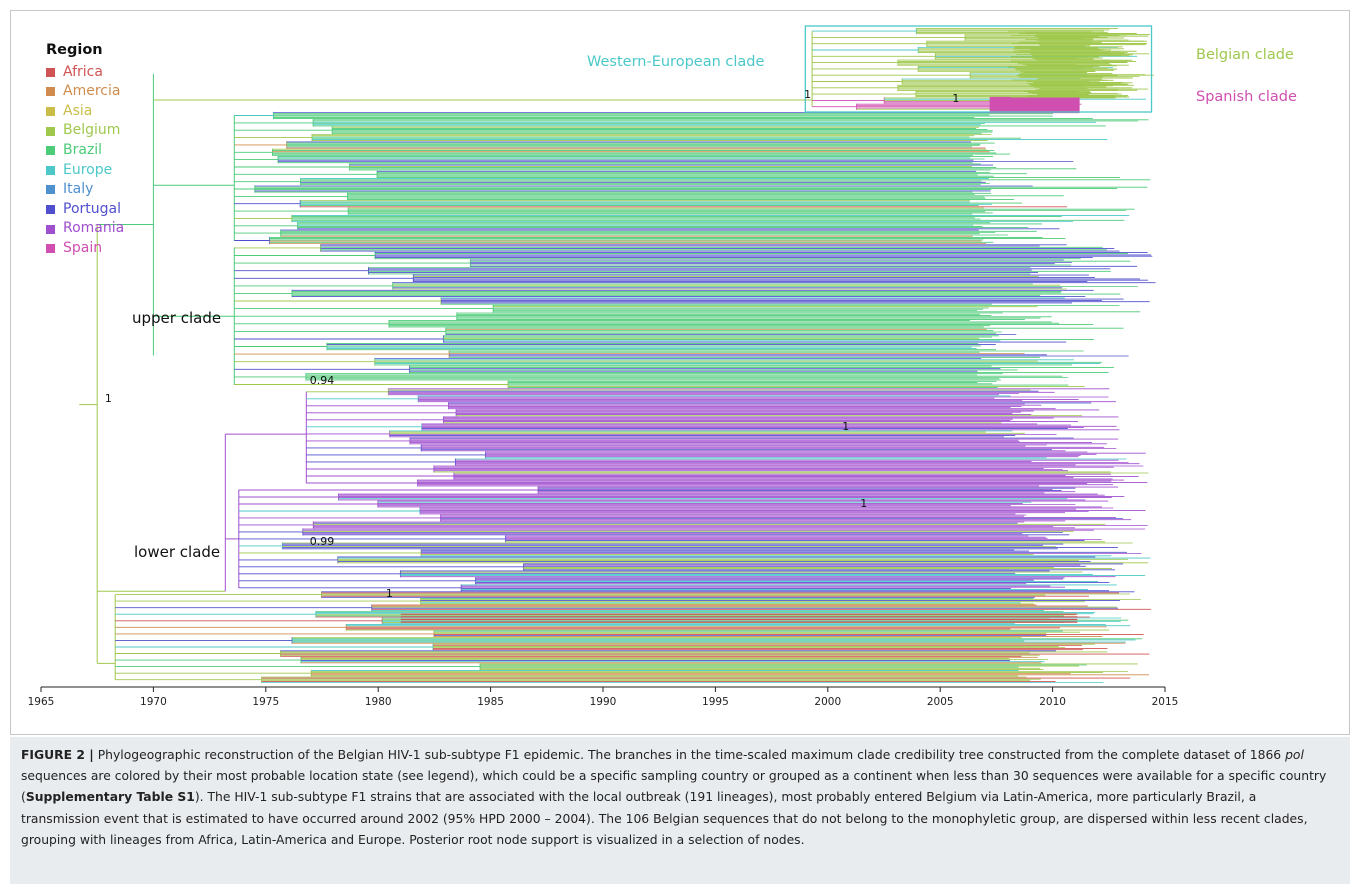 The height and width of the screenshot is (895, 1358). What do you see at coordinates (322, 380) in the screenshot?
I see `node-support-label: 0.94` at bounding box center [322, 380].